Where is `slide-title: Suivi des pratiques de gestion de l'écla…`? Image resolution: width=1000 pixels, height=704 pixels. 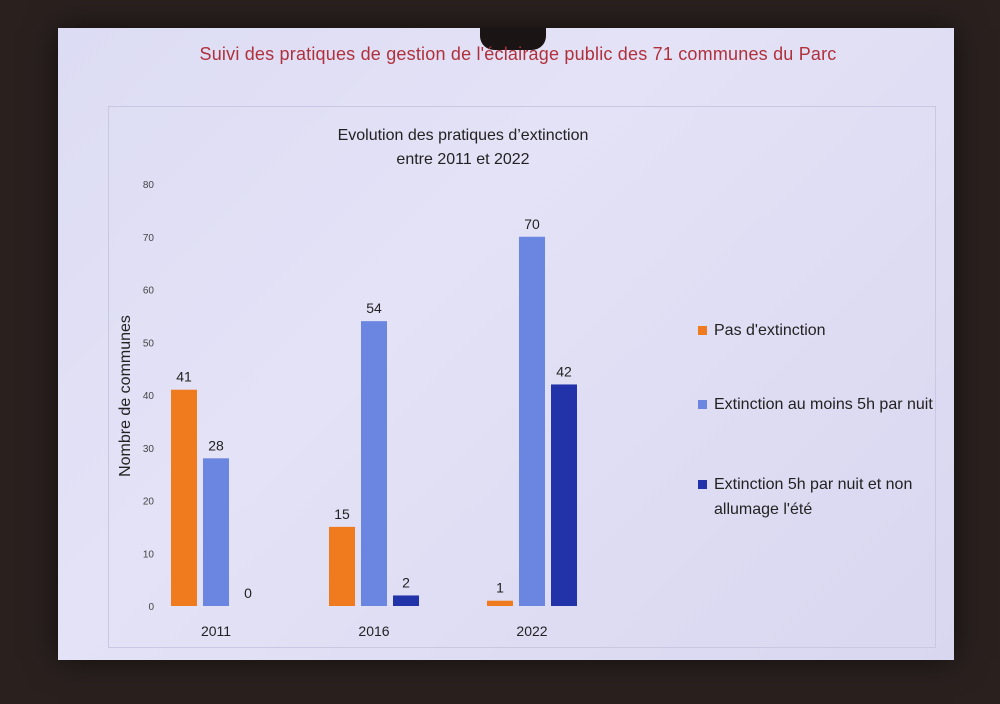 slide-title: Suivi des pratiques de gestion de l'écla… is located at coordinates (518, 54).